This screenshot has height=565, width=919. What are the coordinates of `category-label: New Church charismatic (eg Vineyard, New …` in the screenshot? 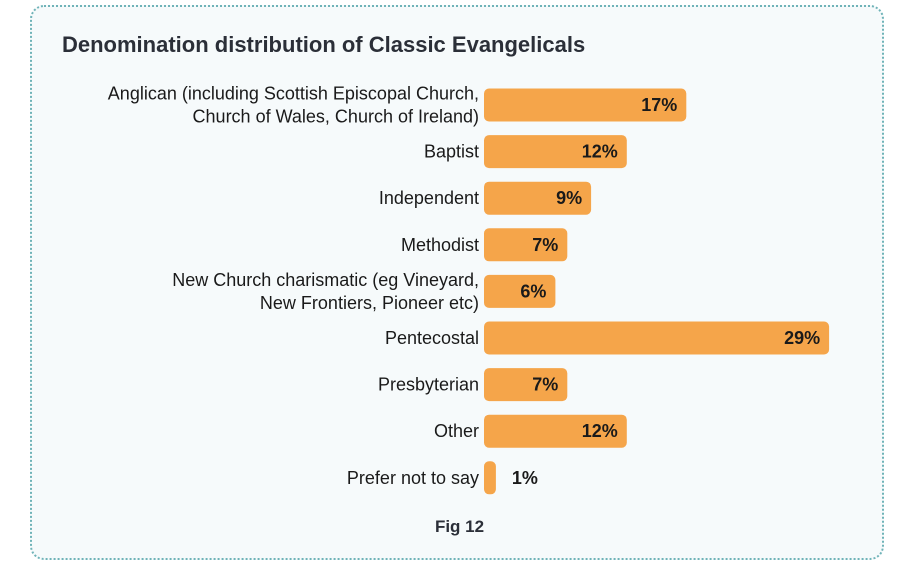 It's located at (325, 291).